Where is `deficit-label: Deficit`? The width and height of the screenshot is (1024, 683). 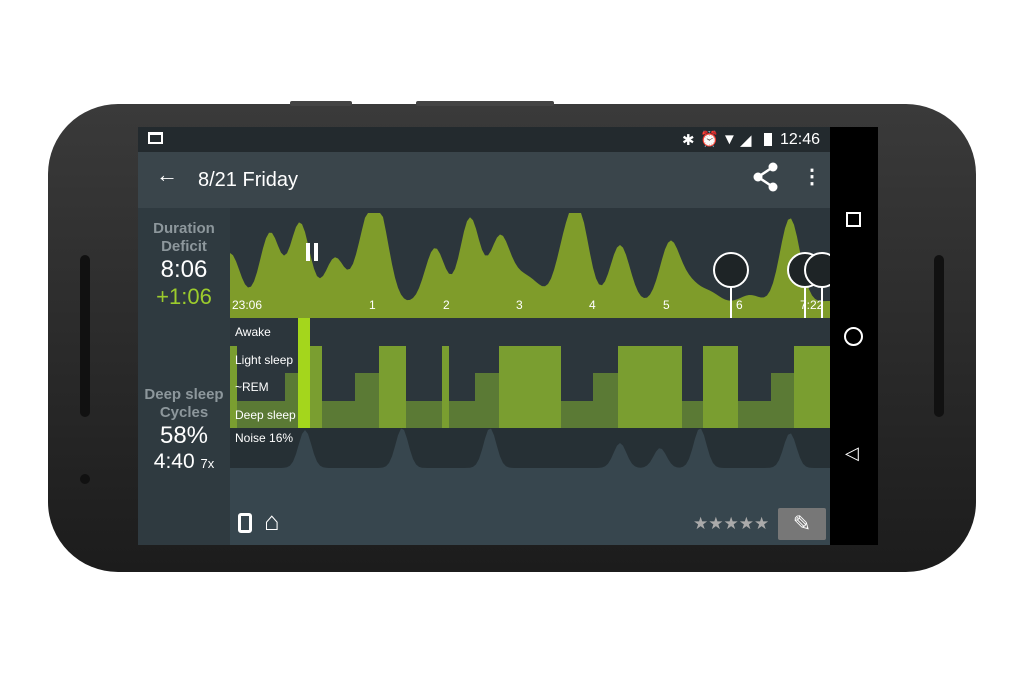
deficit-label: Deficit is located at coordinates (184, 246).